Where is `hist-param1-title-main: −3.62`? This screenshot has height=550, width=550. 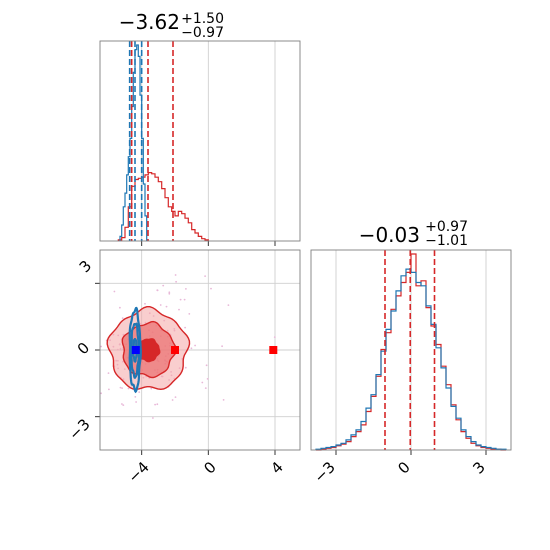
hist-param1-title-main: −3.62 is located at coordinates (149, 22).